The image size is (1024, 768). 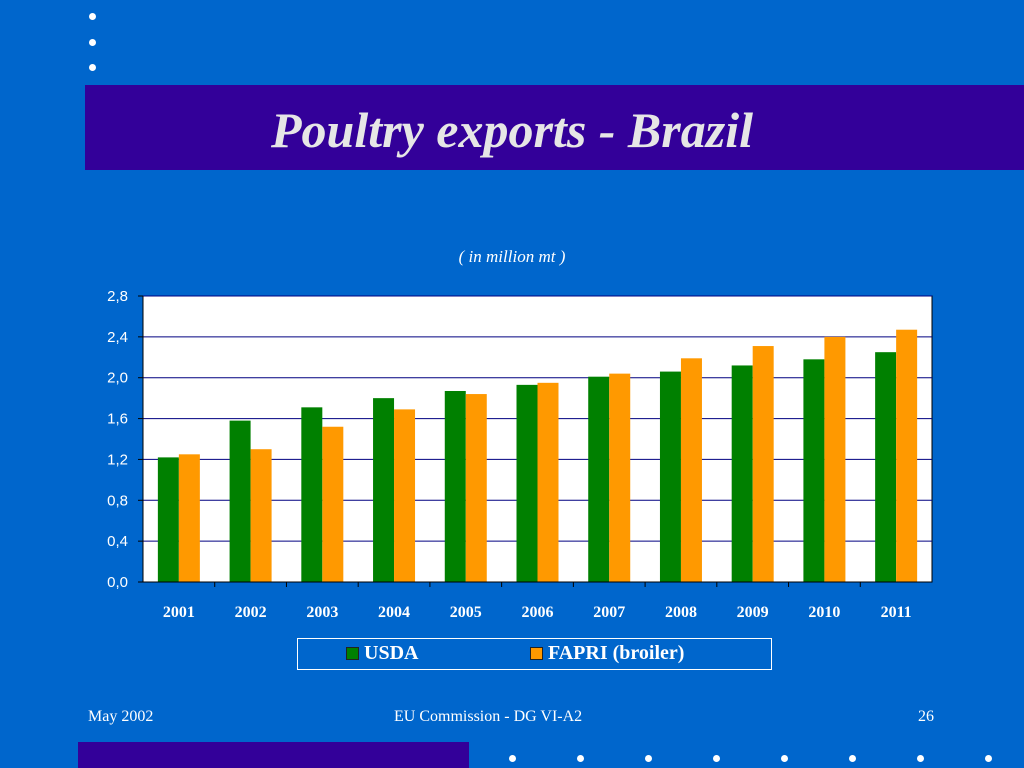 What do you see at coordinates (538, 612) in the screenshot?
I see `x-tick-label: 2006` at bounding box center [538, 612].